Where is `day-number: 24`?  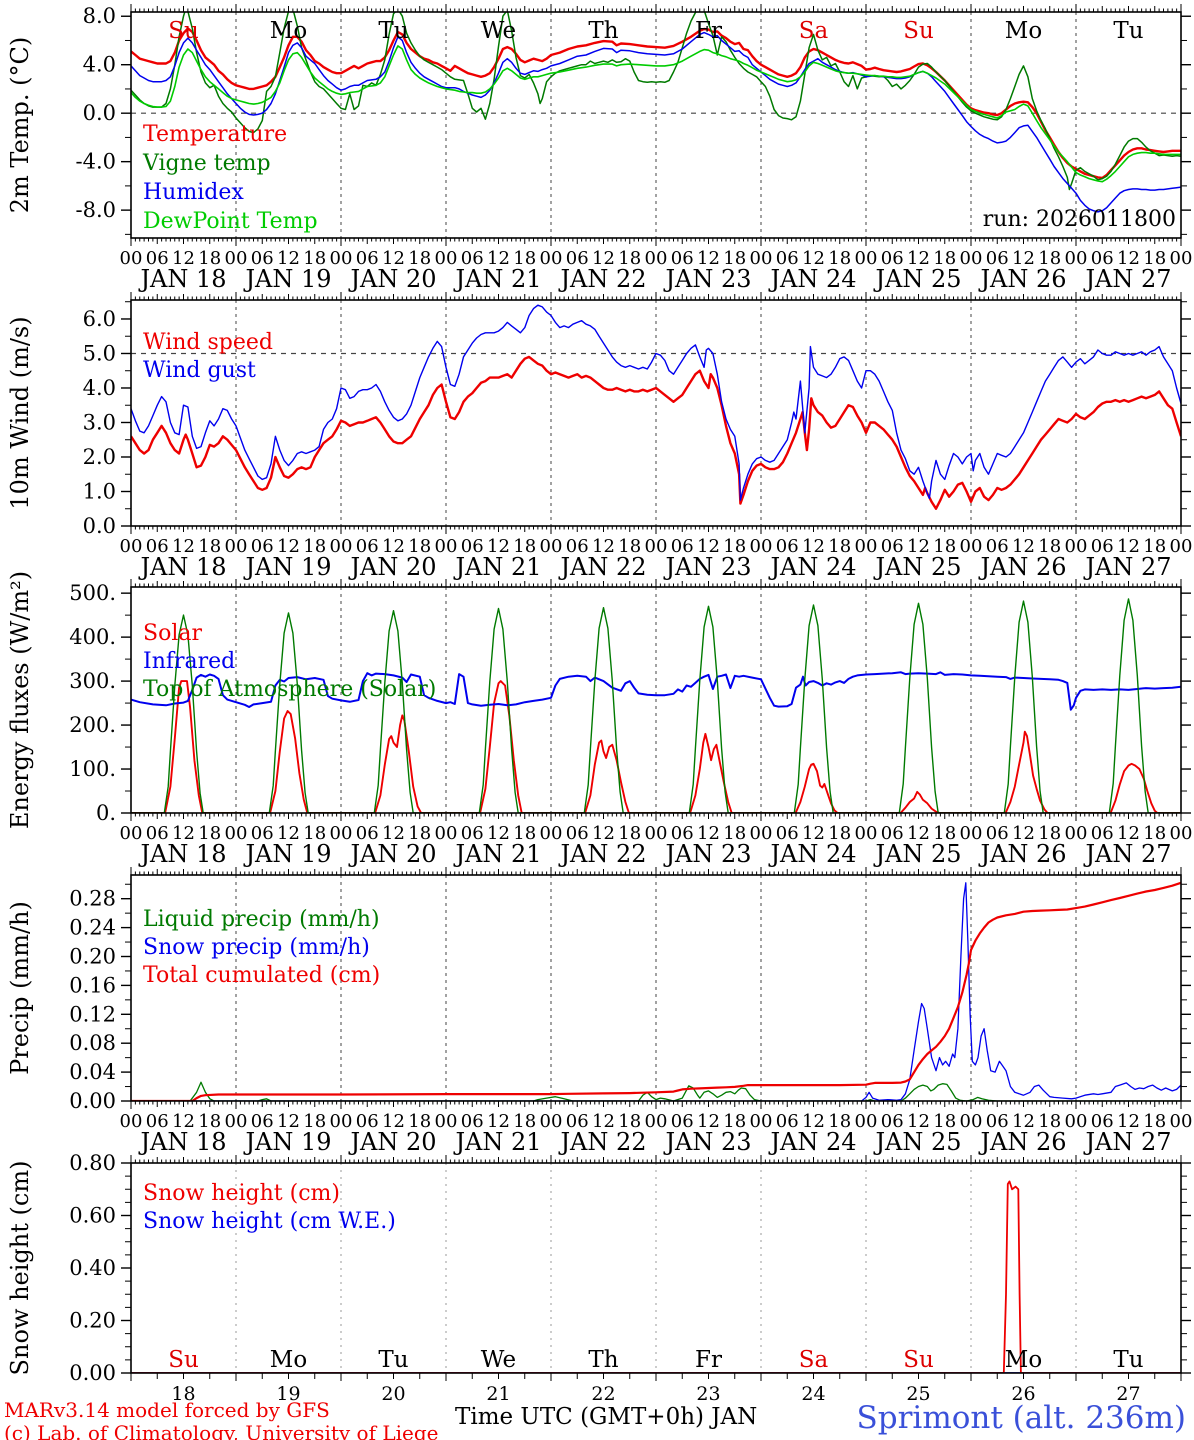
day-number: 24 is located at coordinates (813, 1394).